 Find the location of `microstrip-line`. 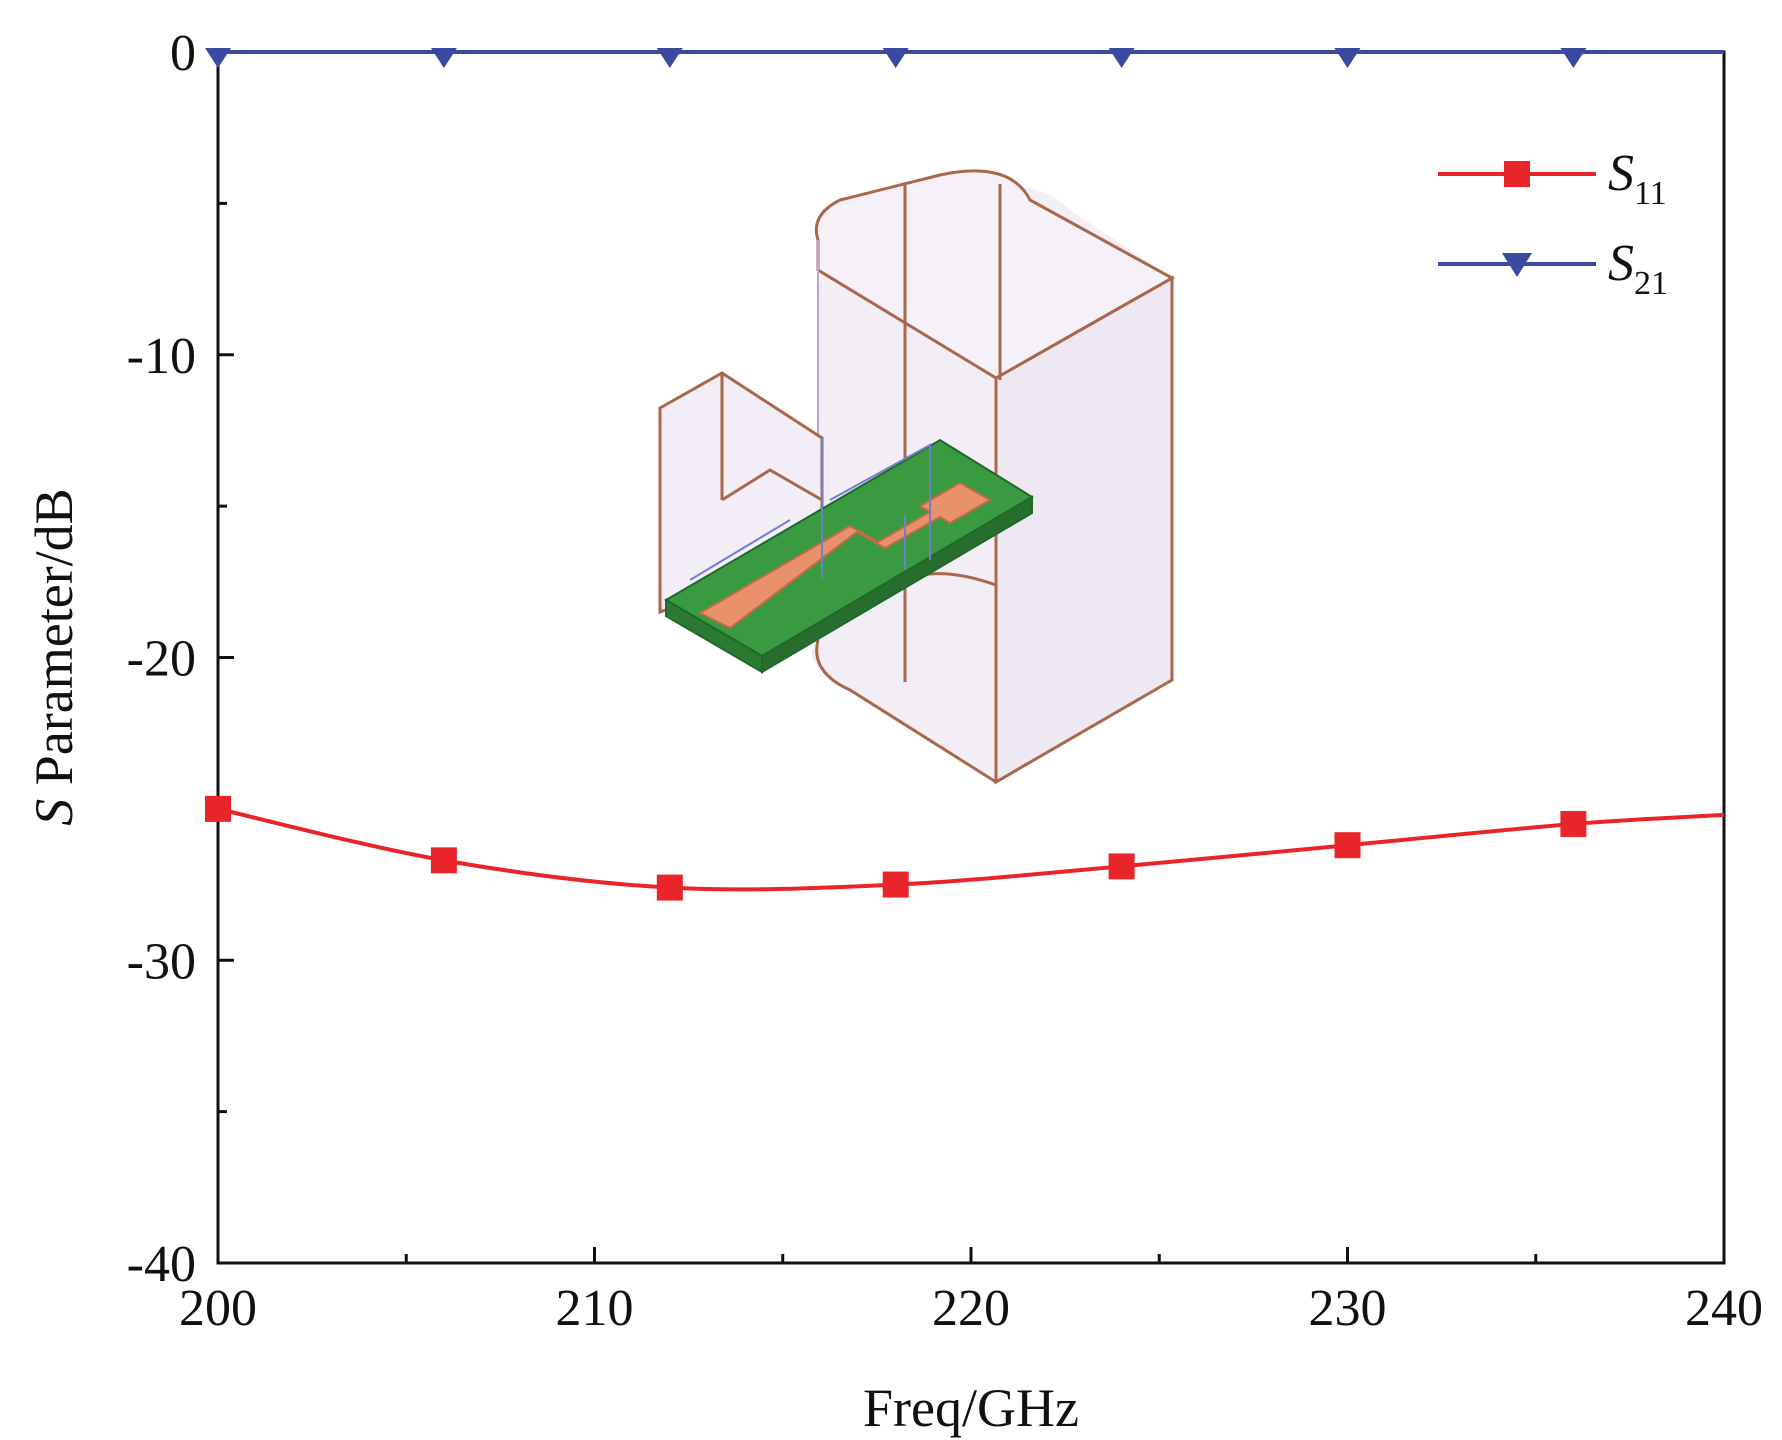

microstrip-line is located at coordinates (845, 555).